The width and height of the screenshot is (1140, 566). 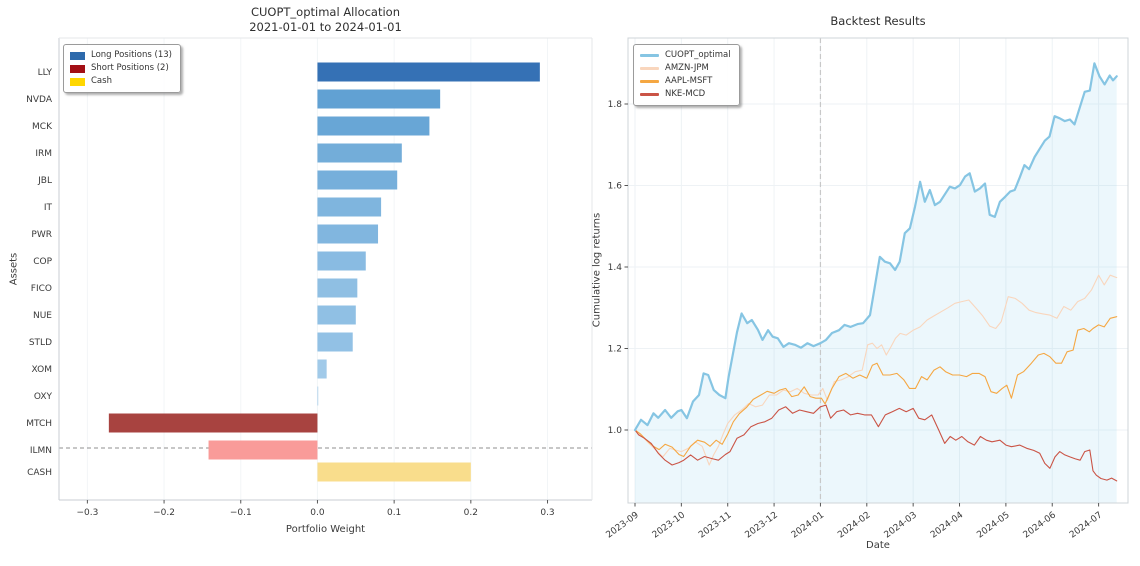 What do you see at coordinates (359, 153) in the screenshot?
I see `bar-irm` at bounding box center [359, 153].